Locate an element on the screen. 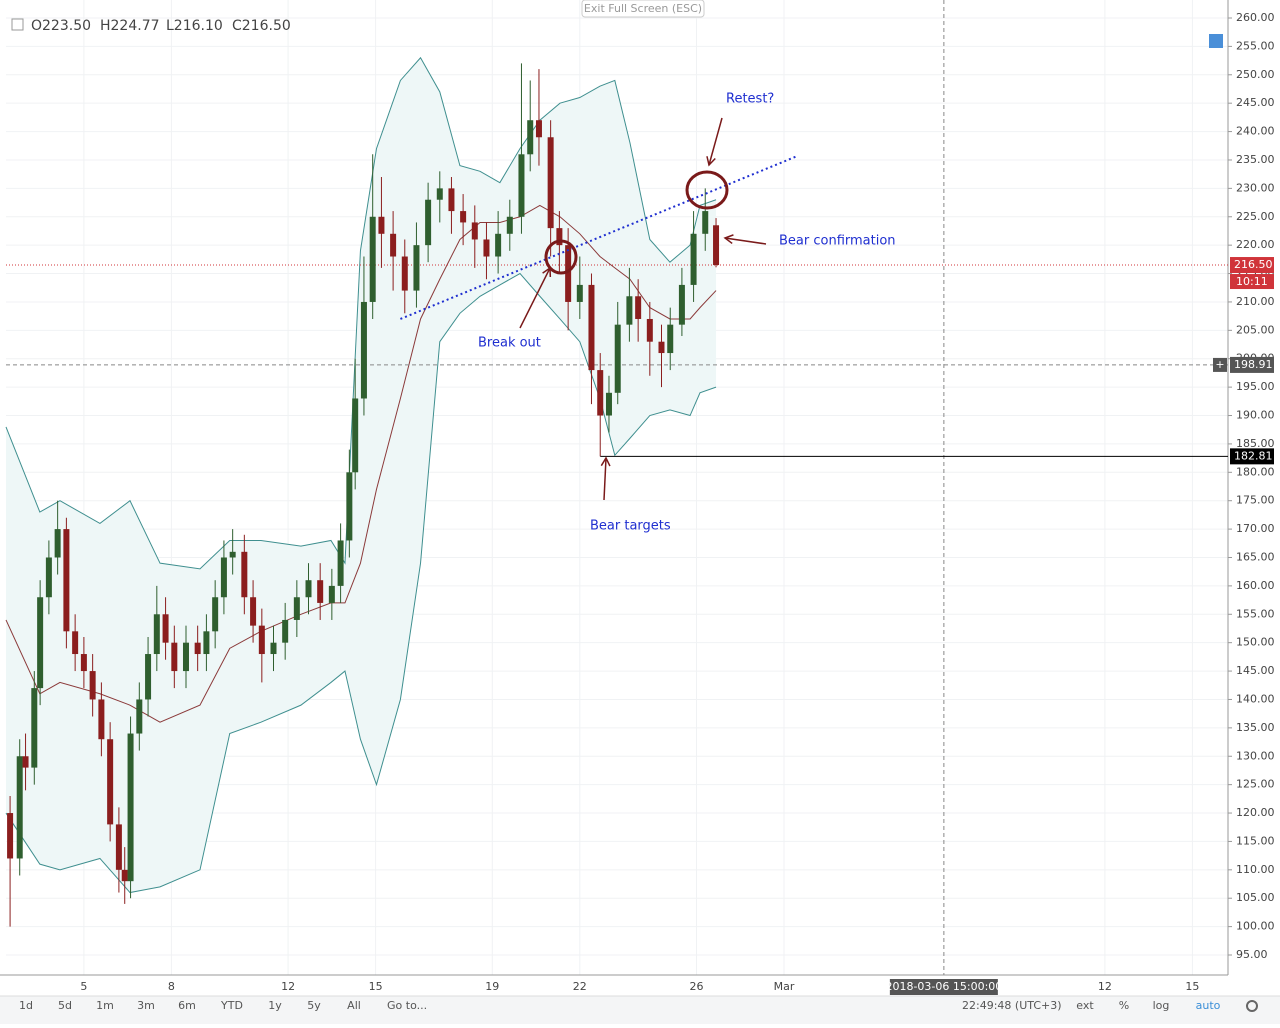  y-tick-label: 140.00 is located at coordinates (1255, 698).